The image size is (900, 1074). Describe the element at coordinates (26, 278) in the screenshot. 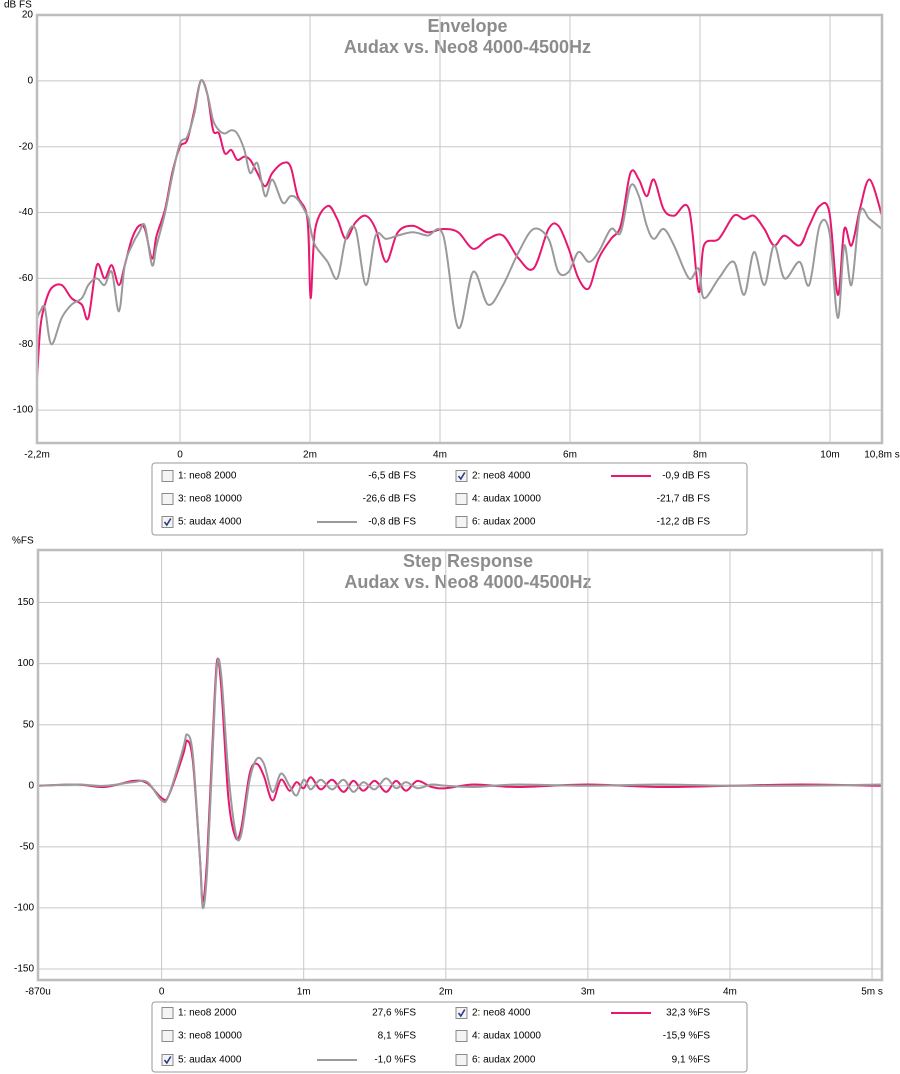

I see `y-tick-label: -60` at that location.